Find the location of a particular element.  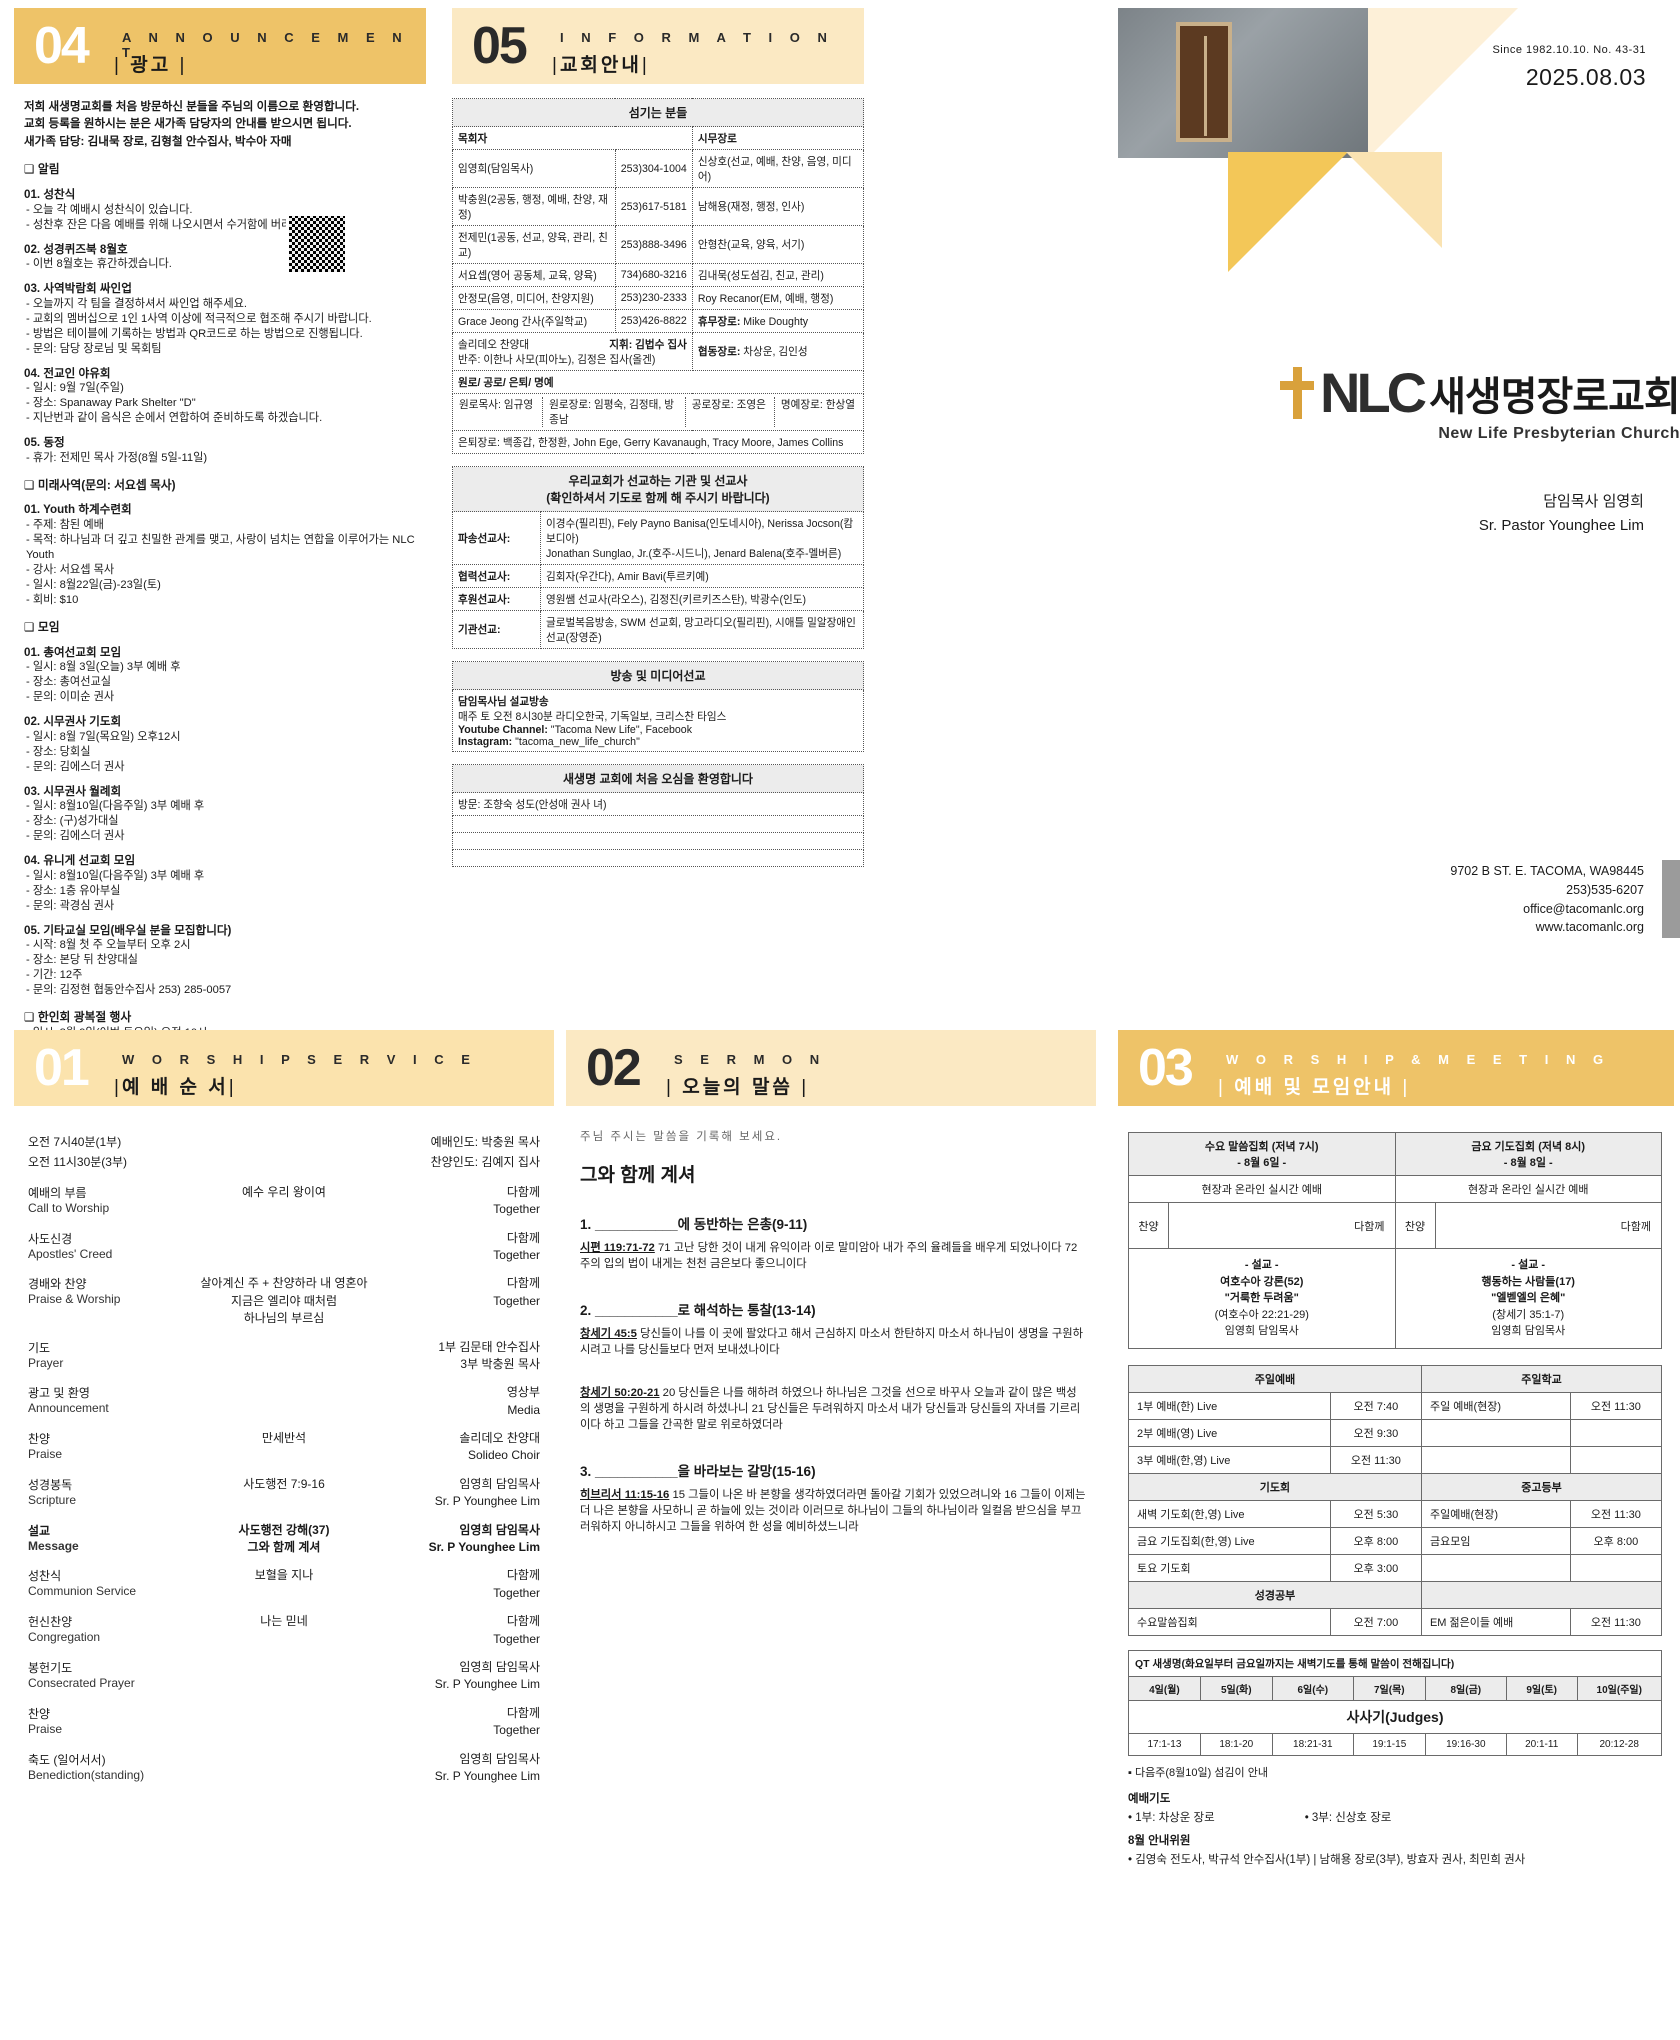

announcement-item-line: - 일시: 9월 7일(주일) is located at coordinates (75, 388).